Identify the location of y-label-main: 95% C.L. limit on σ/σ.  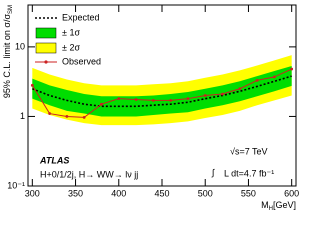
(7, 56).